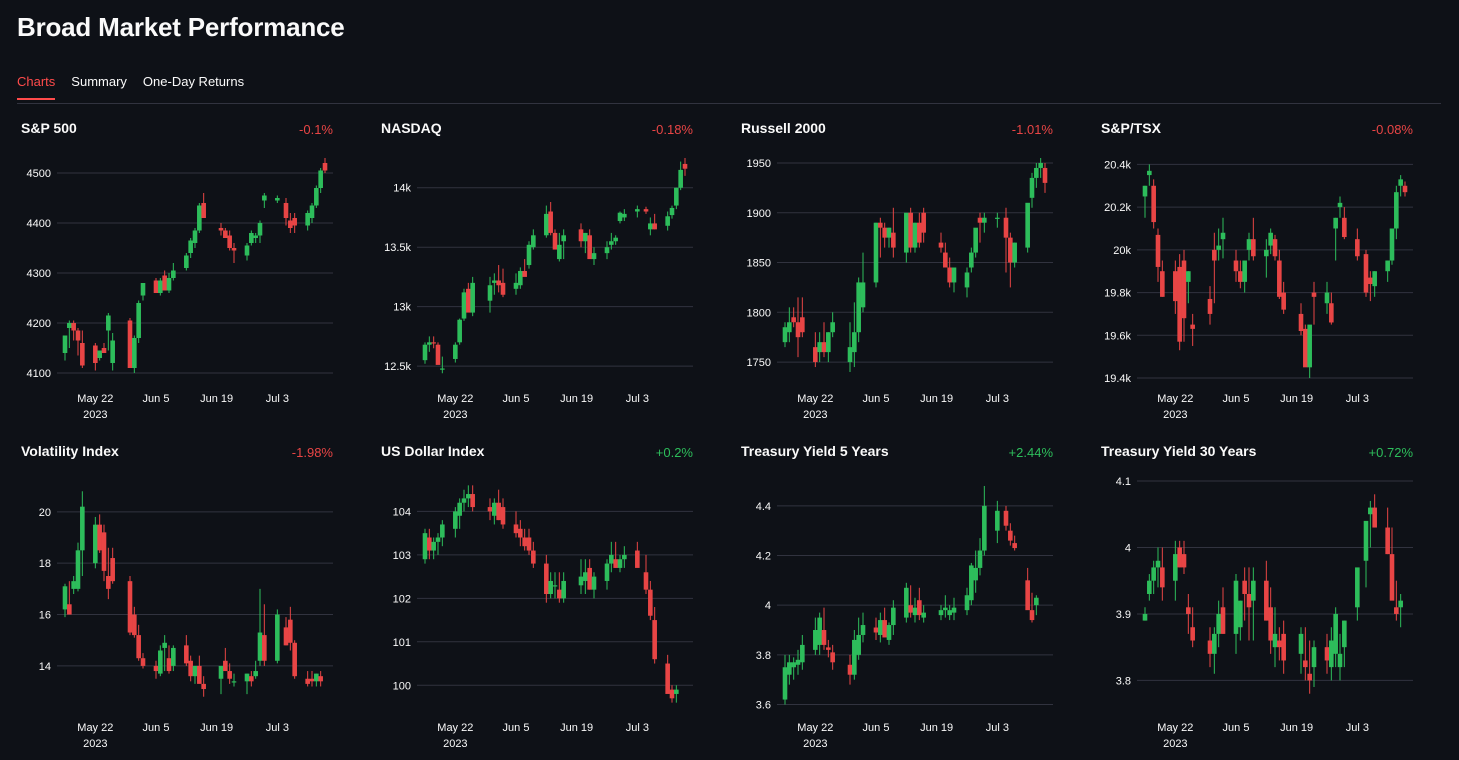  Describe the element at coordinates (397, 248) in the screenshot. I see `y-tick-label: 13.5k` at that location.